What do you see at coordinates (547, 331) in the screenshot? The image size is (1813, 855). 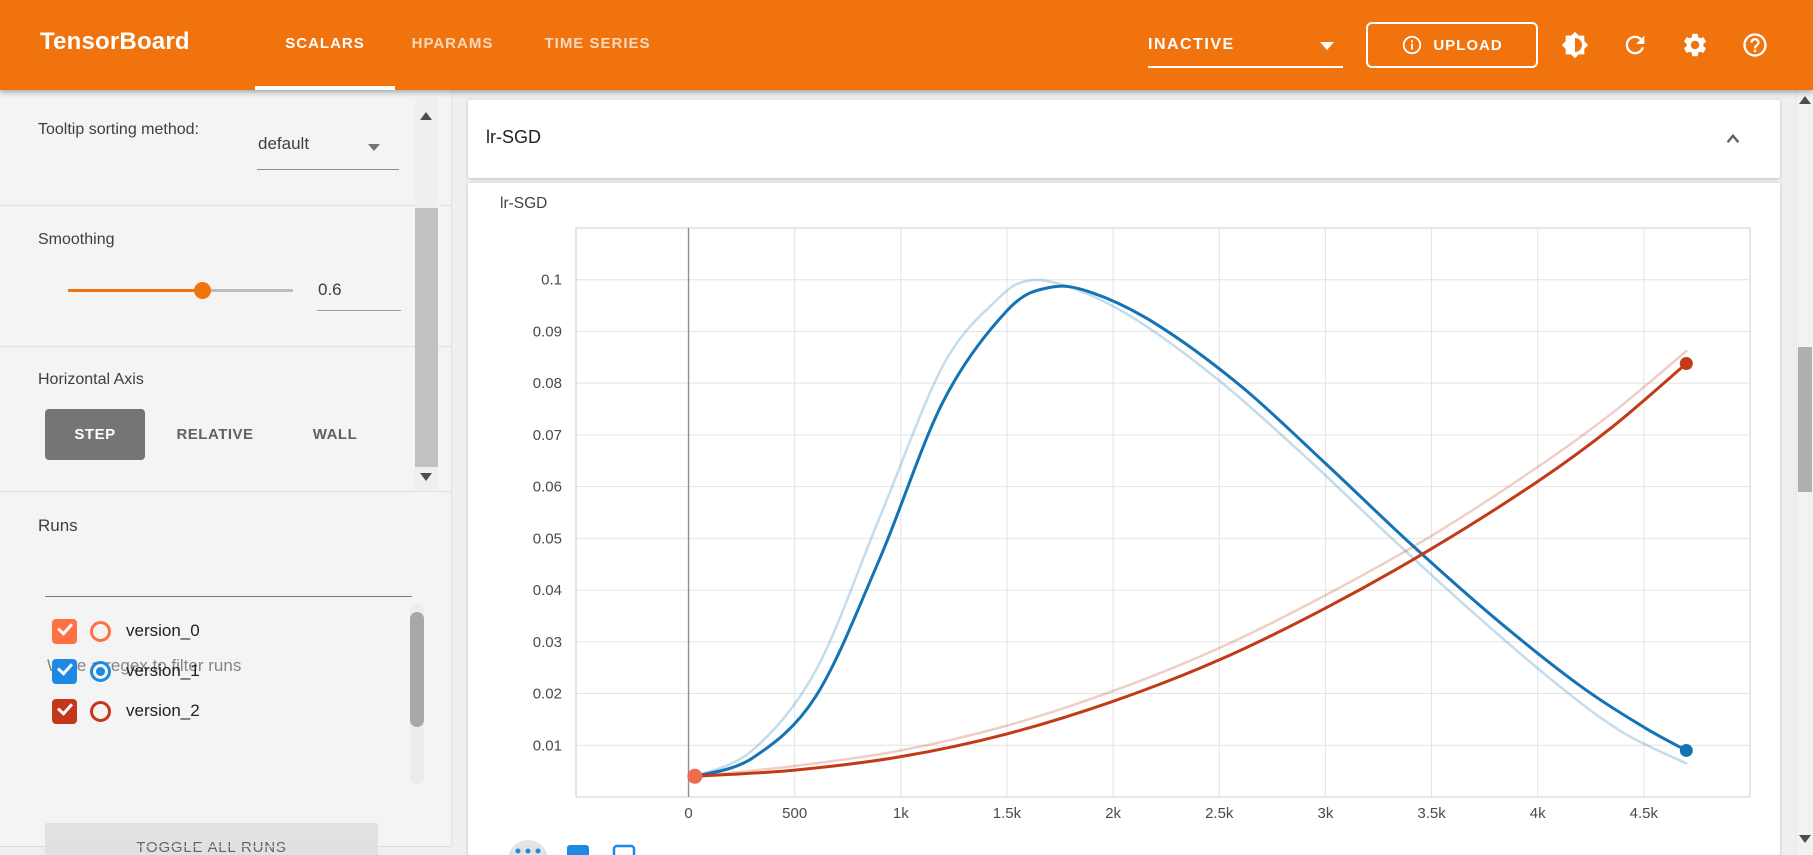 I see `svg-text: 0.09` at bounding box center [547, 331].